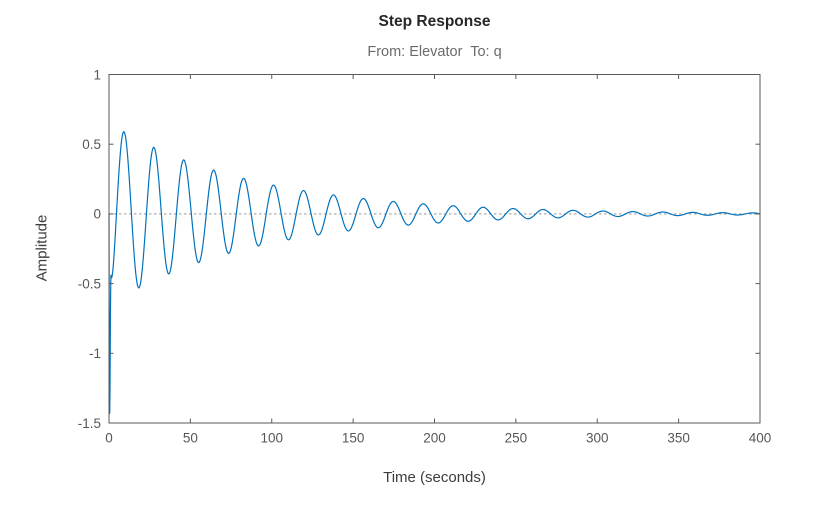 Image resolution: width=840 pixels, height=506 pixels. Describe the element at coordinates (95, 353) in the screenshot. I see `y-tick-label: -1` at that location.